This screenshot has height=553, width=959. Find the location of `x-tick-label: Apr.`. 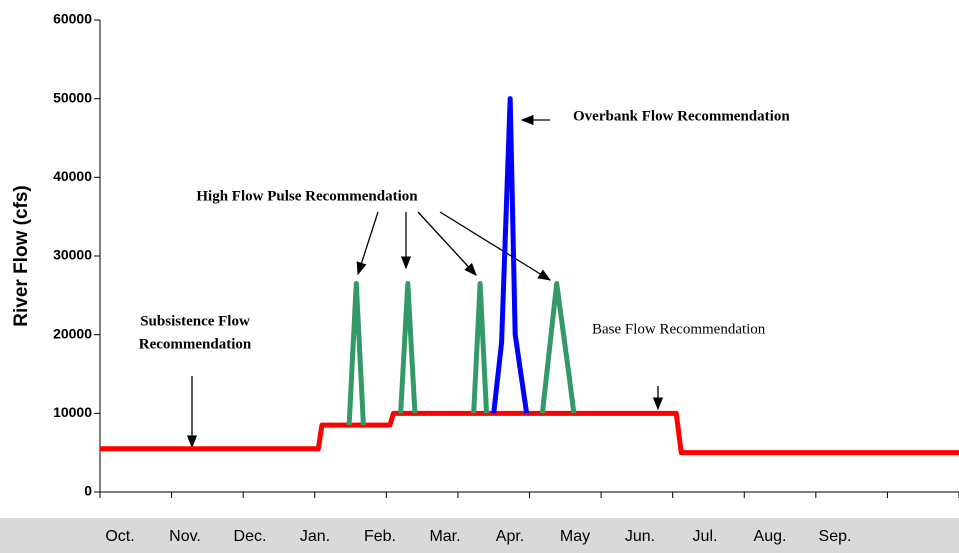

x-tick-label: Apr. is located at coordinates (510, 536).